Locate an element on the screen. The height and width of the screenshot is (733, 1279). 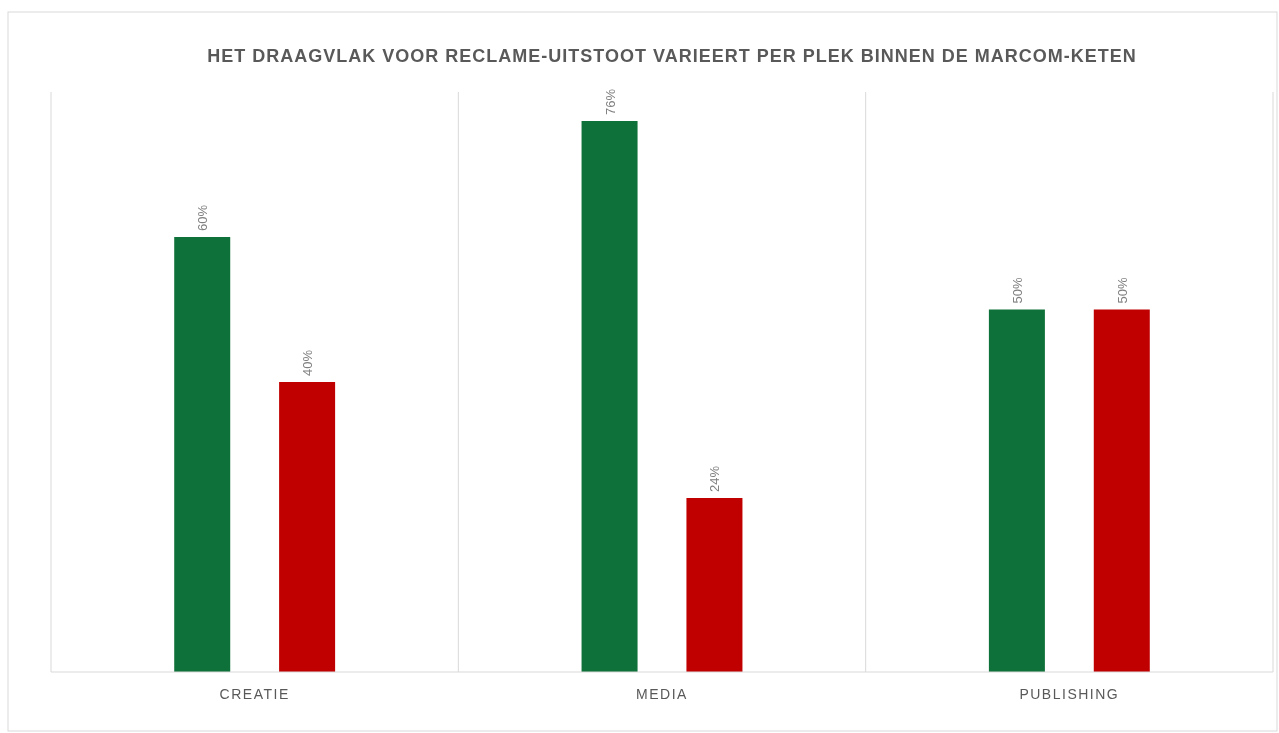
x-tick-label: MEDIA is located at coordinates (662, 694).